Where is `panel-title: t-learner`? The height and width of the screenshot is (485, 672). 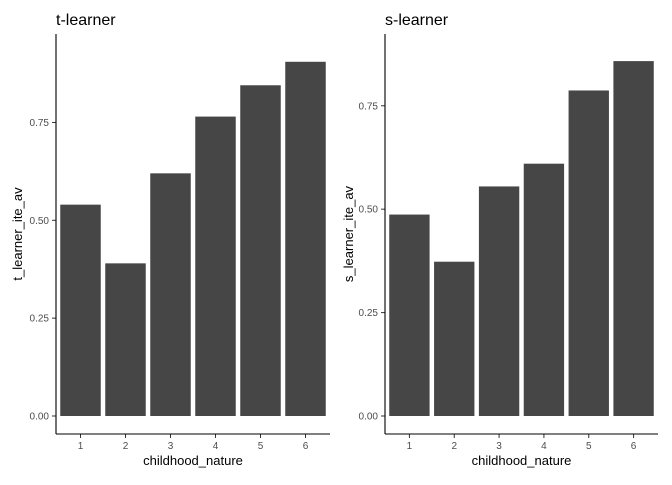 panel-title: t-learner is located at coordinates (86, 20).